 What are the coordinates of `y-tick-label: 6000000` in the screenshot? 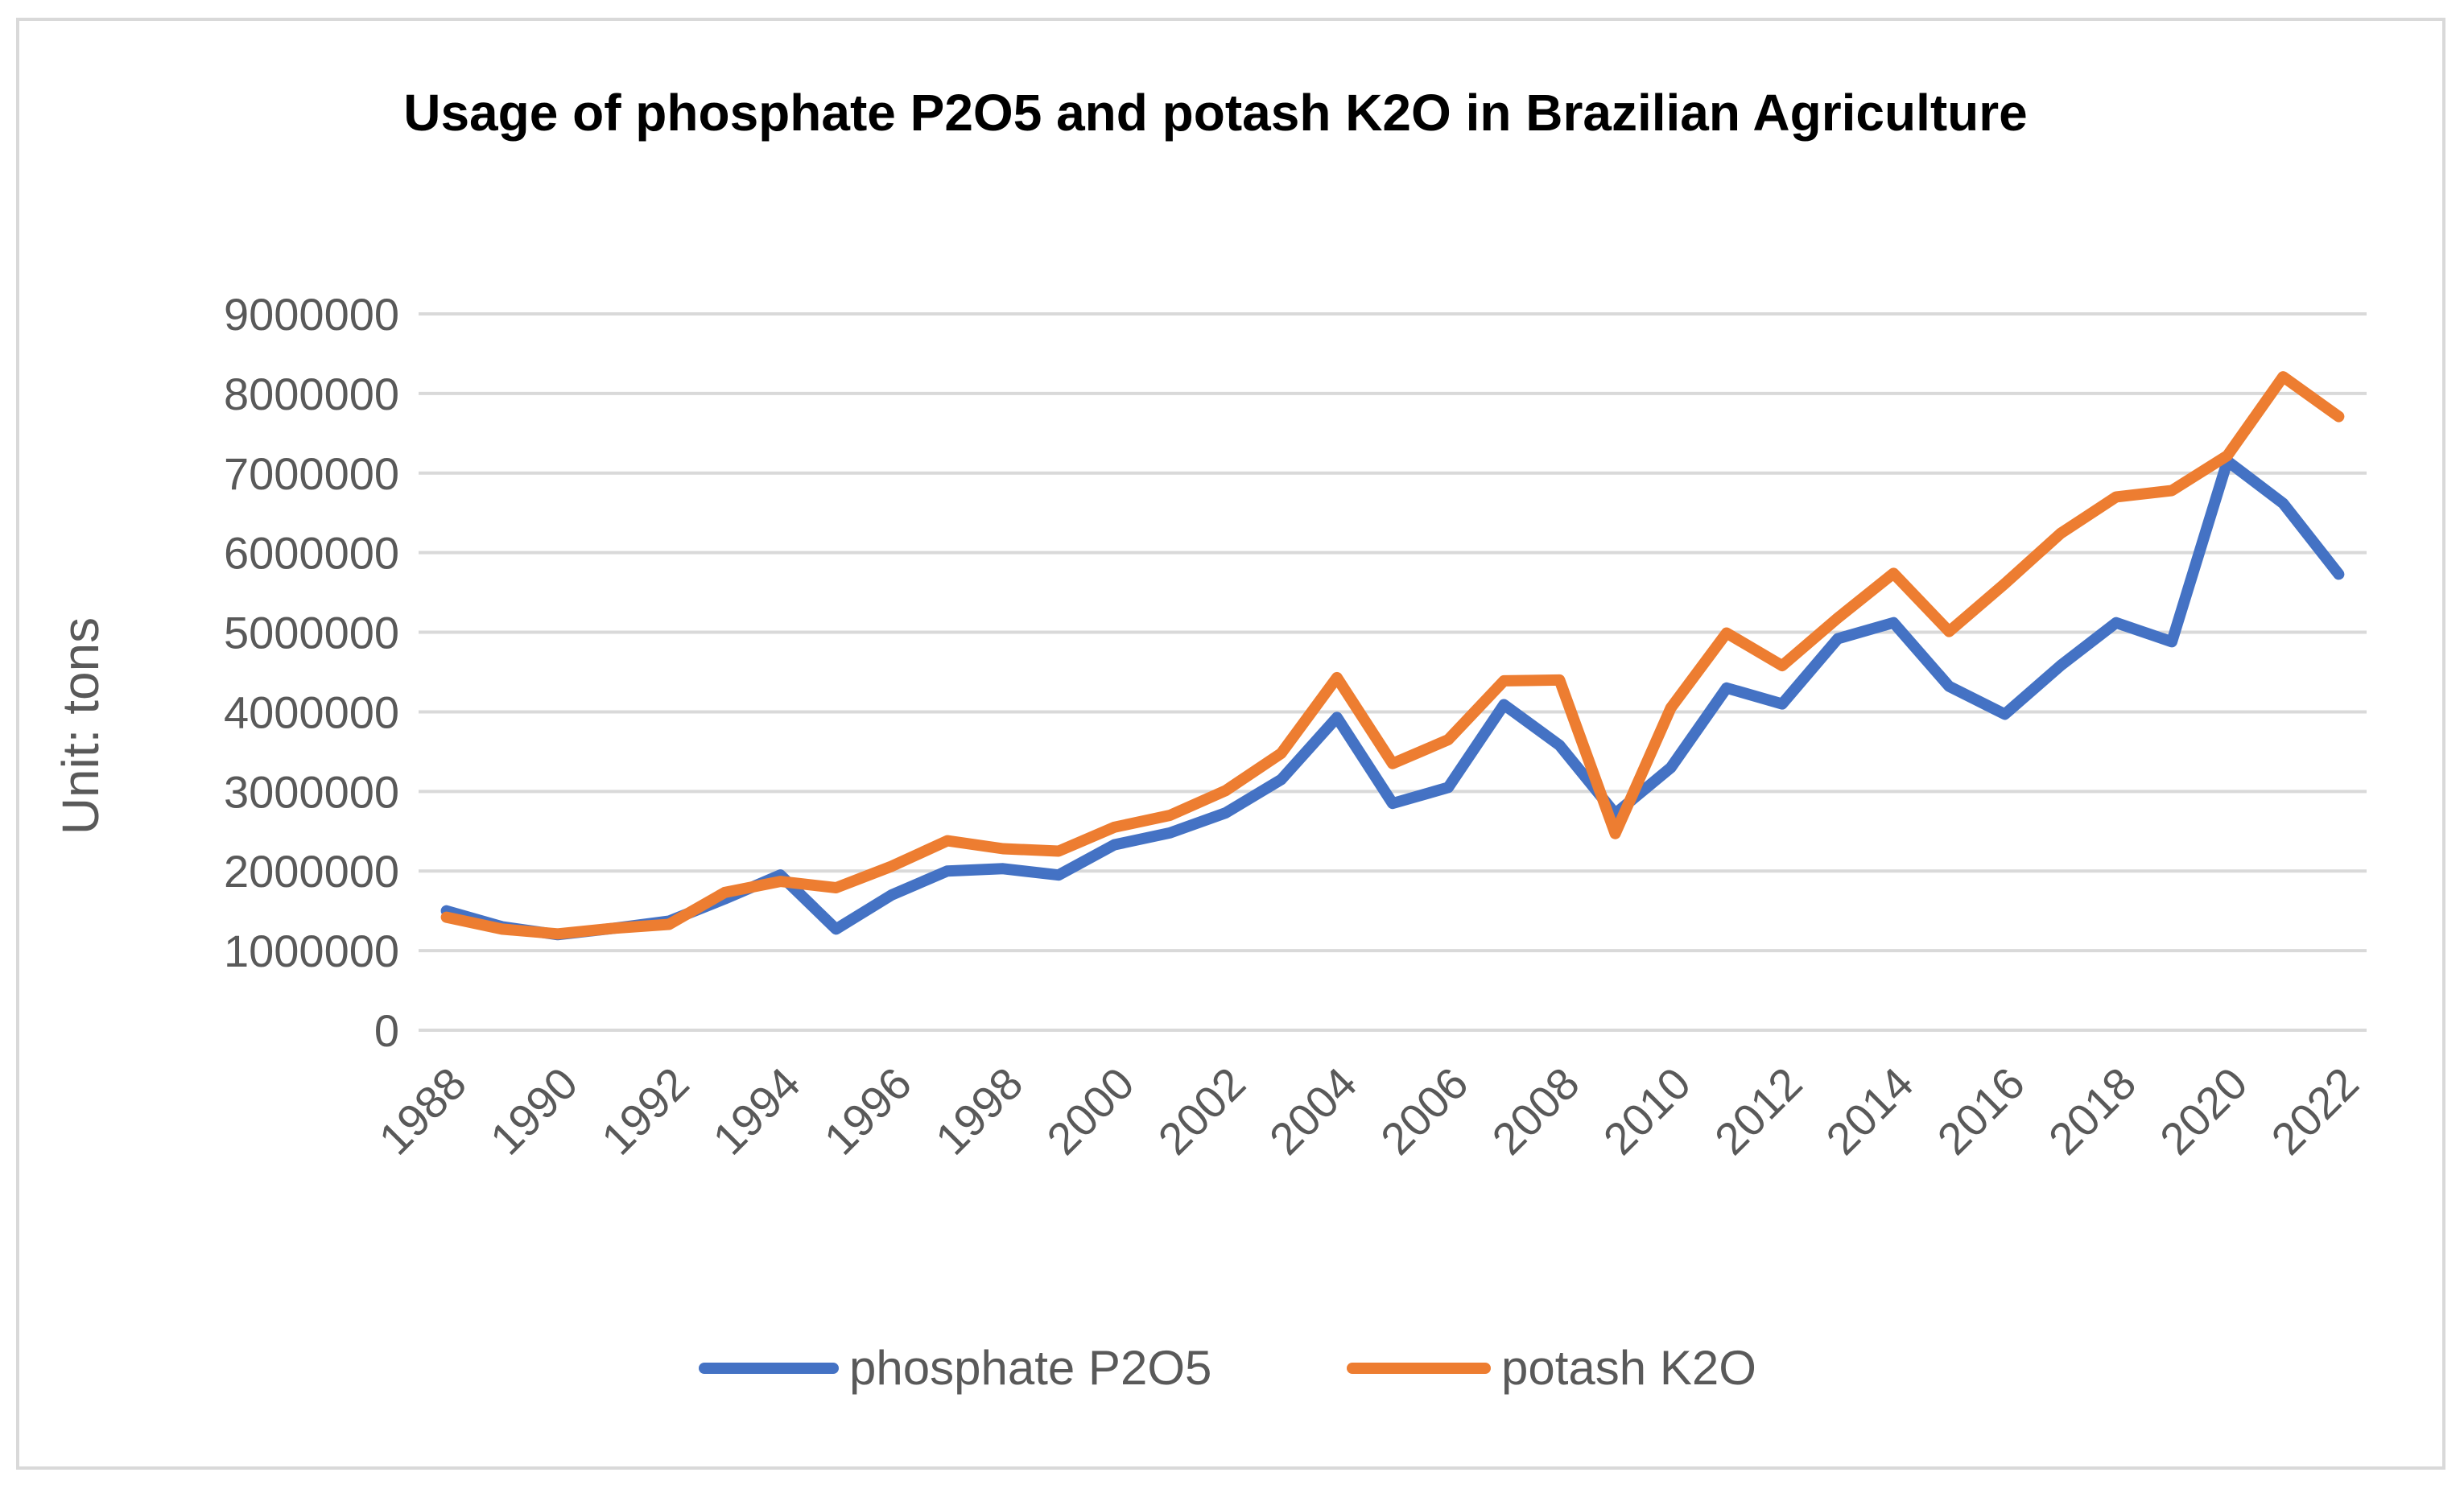 It's located at (311, 553).